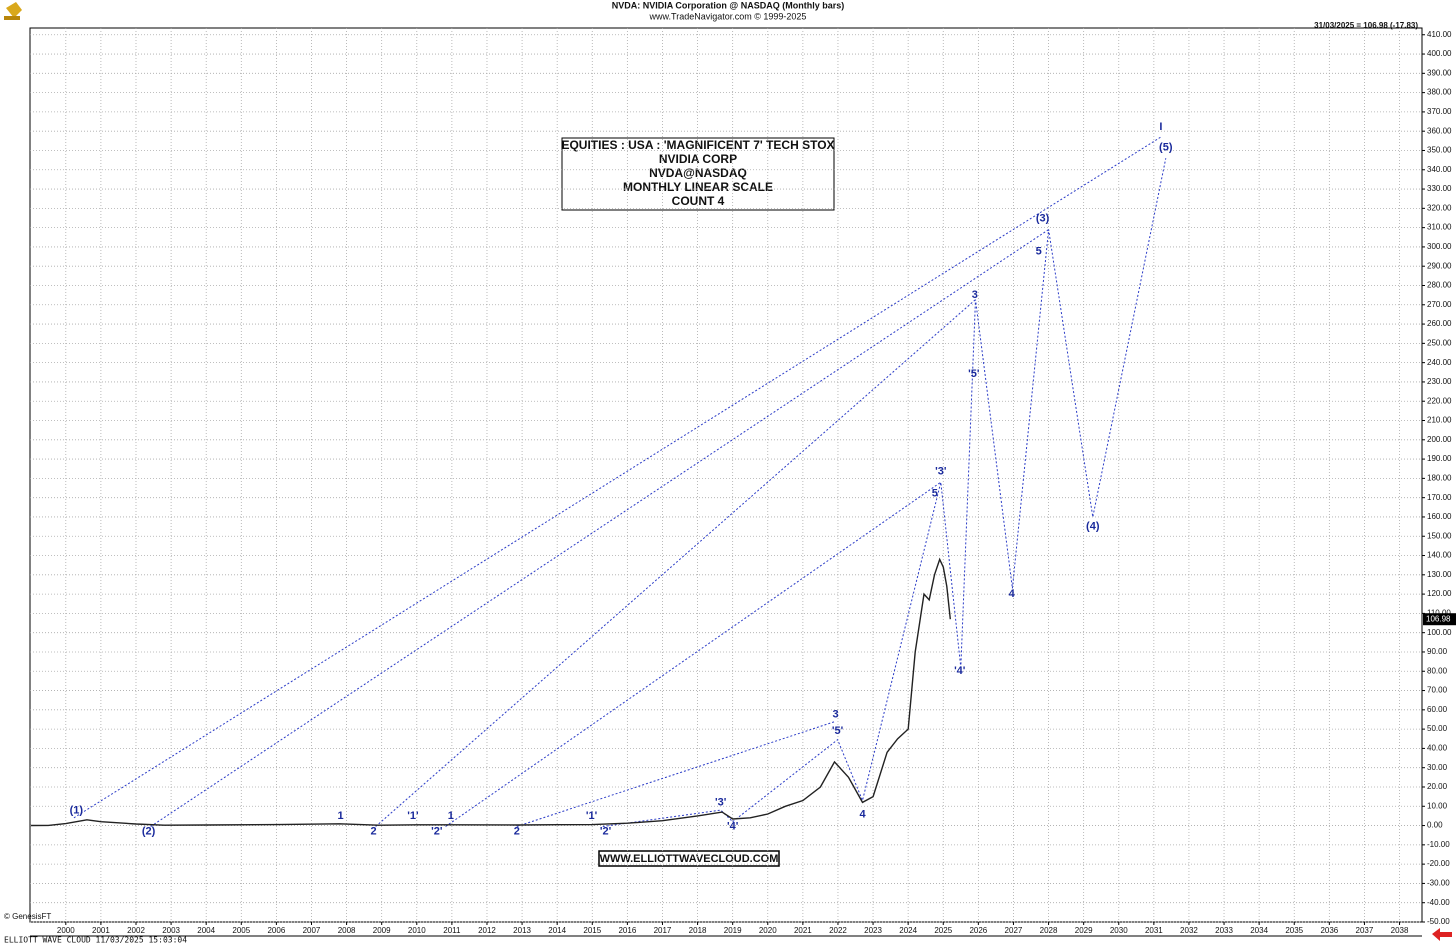 Image resolution: width=1456 pixels, height=945 pixels. Describe the element at coordinates (276, 930) in the screenshot. I see `x-tick-label: 2006` at that location.